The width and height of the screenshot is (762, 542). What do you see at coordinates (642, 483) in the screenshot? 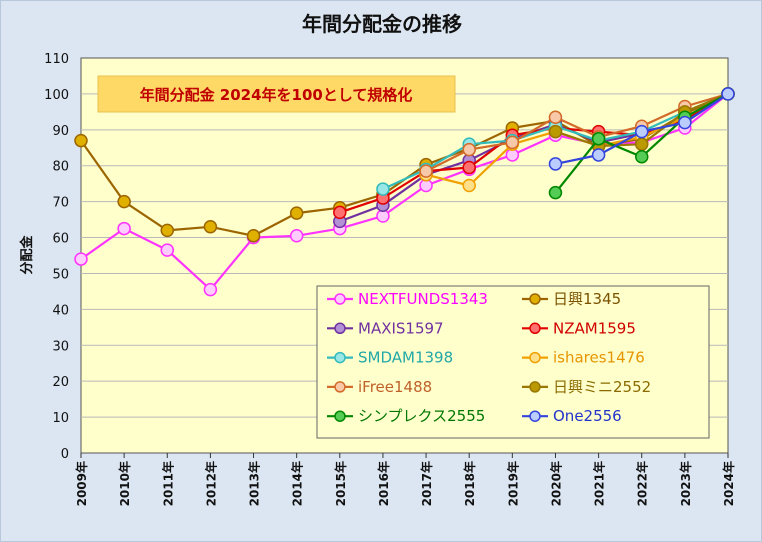
I see `x-tick-label: 2022年` at bounding box center [642, 483].